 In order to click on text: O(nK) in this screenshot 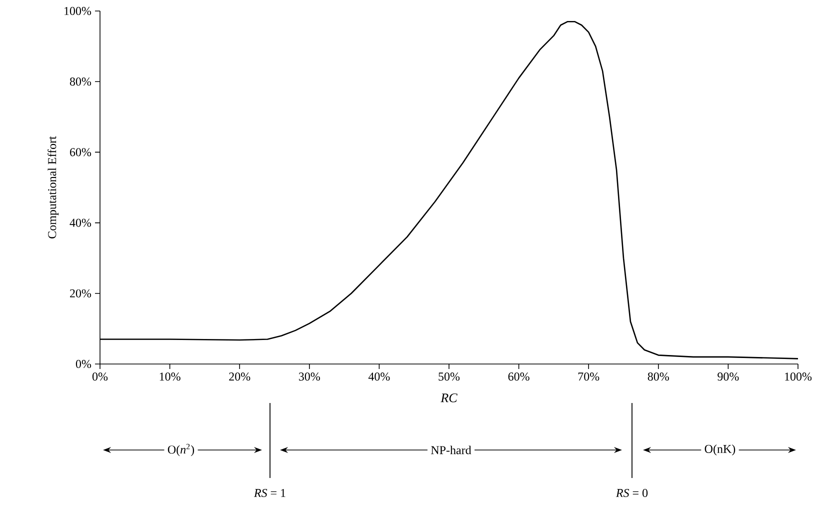, I will do `click(720, 450)`.